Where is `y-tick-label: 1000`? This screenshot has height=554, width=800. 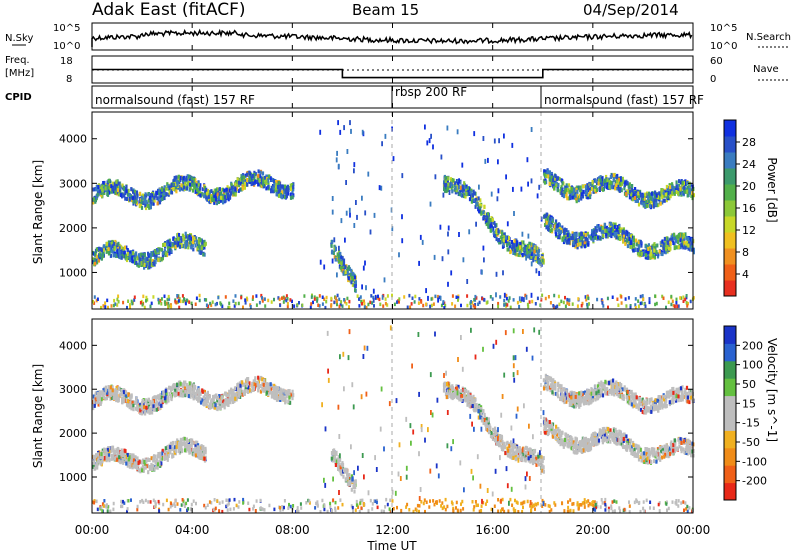
y-tick-label: 1000 is located at coordinates (73, 272).